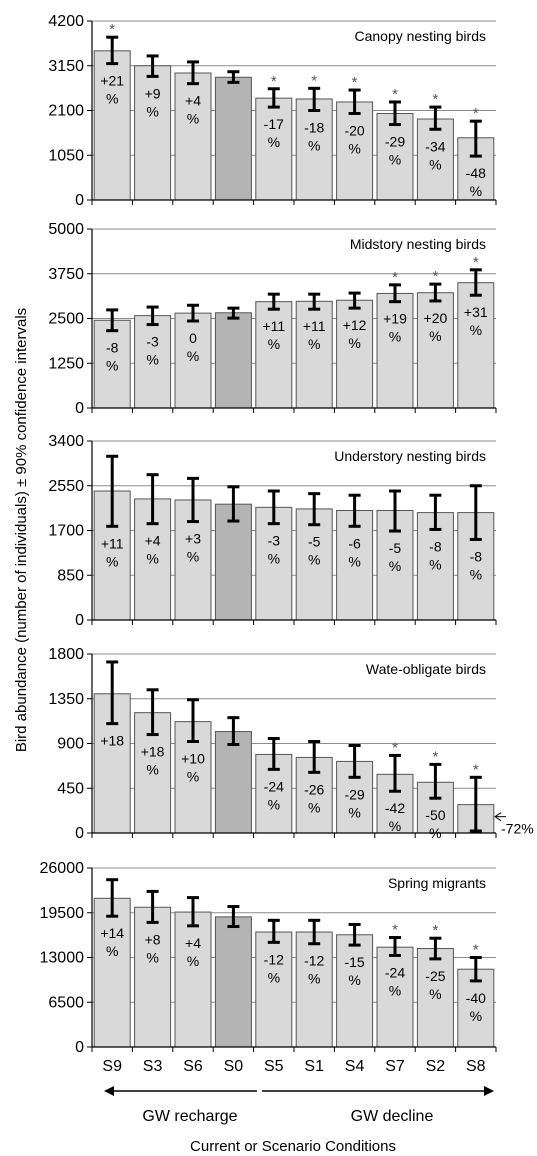  What do you see at coordinates (498, 817) in the screenshot?
I see `outside-label-arrowhead` at bounding box center [498, 817].